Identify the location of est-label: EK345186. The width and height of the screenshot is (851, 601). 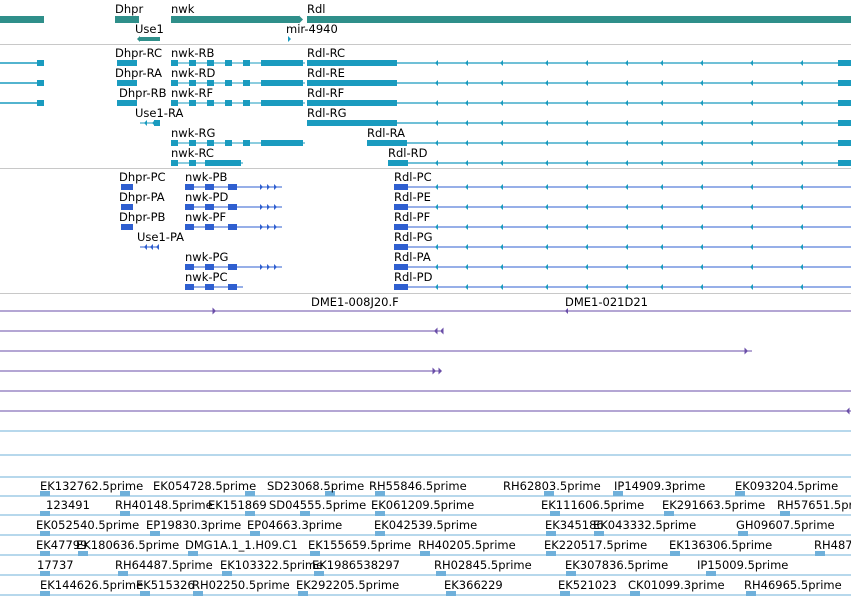
(574, 525).